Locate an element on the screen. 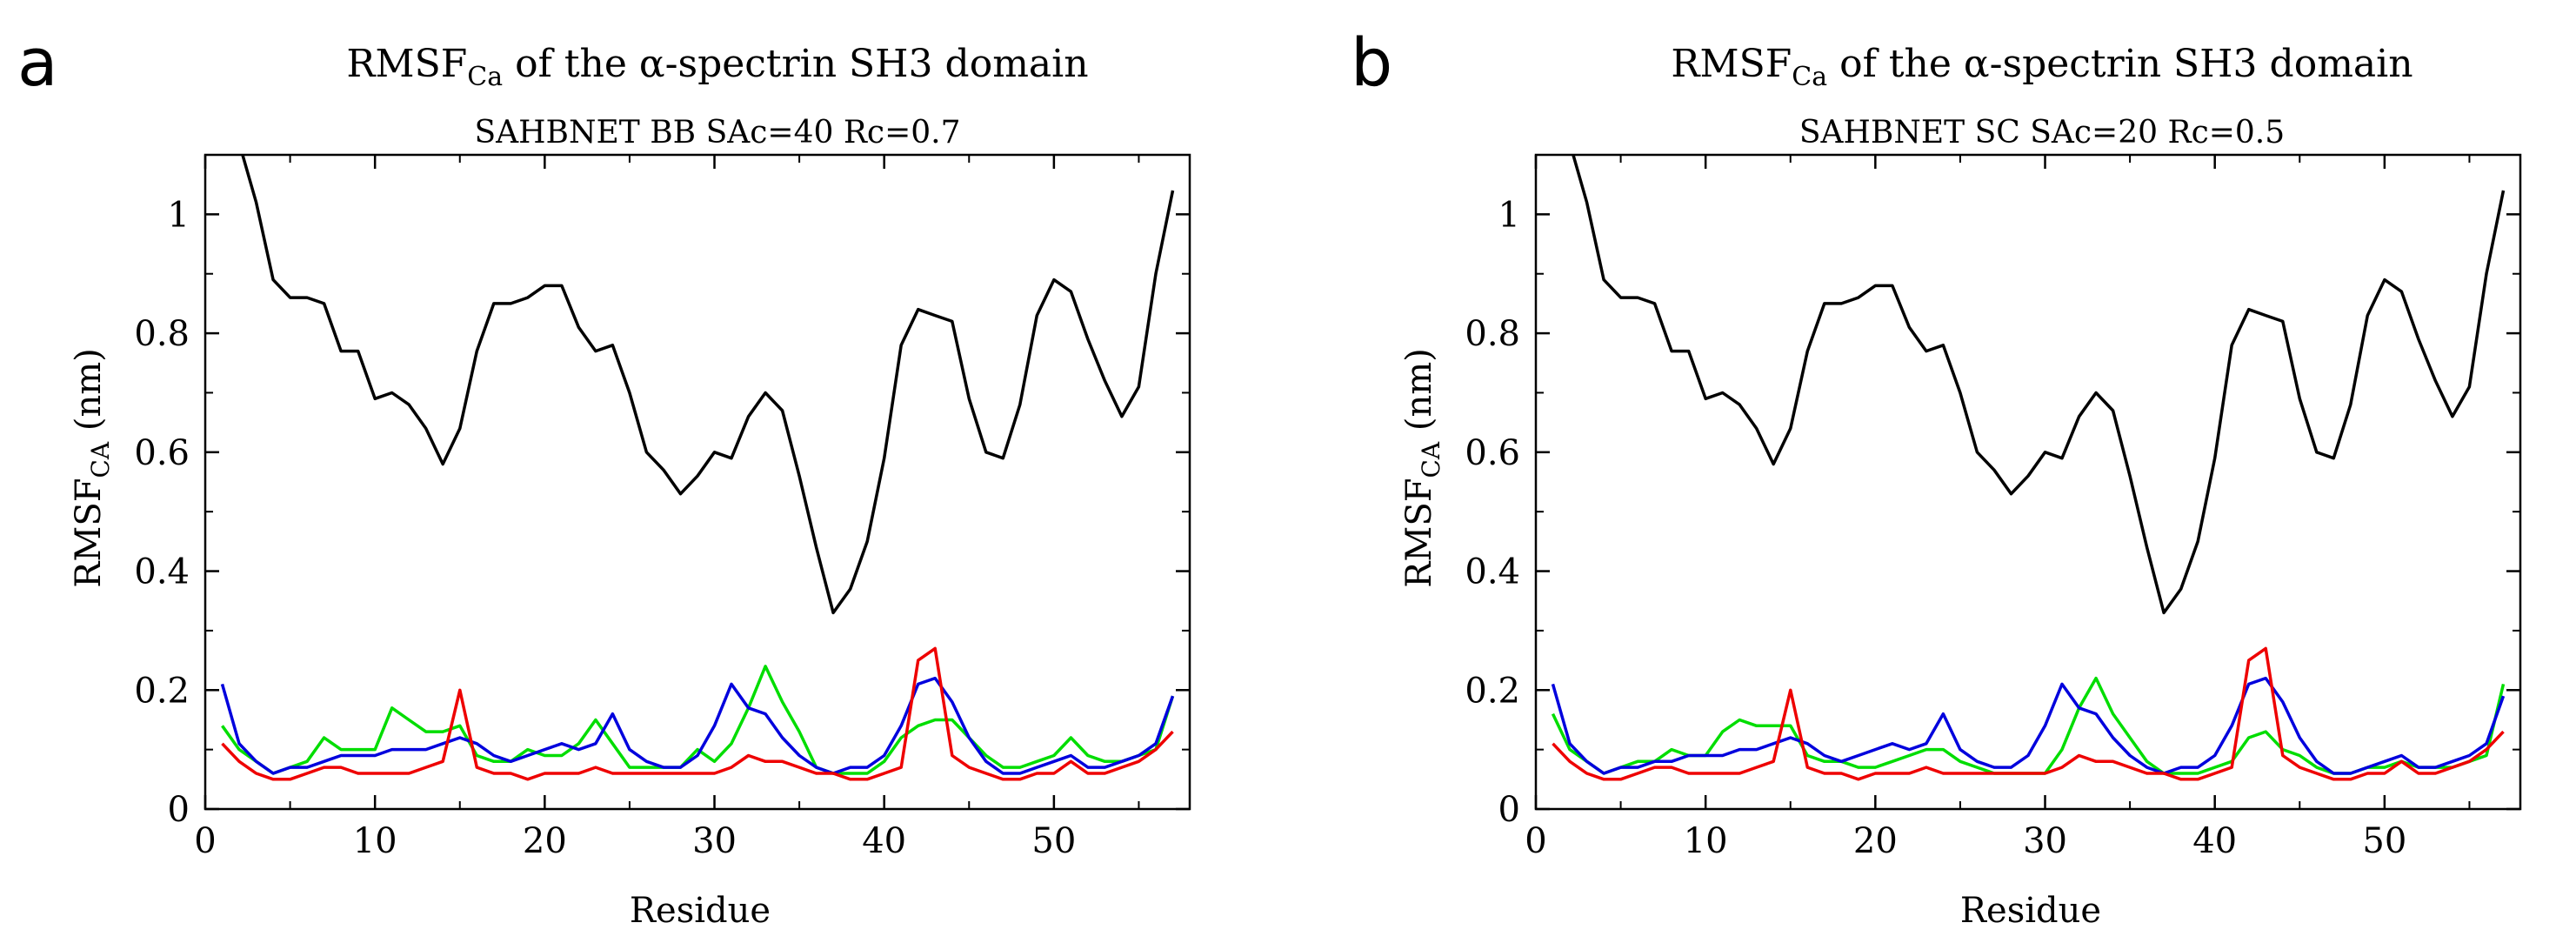 The width and height of the screenshot is (2576, 943). chart-subtitle: SAHBNET BB SAc=40 Rc=0.7 is located at coordinates (717, 133).